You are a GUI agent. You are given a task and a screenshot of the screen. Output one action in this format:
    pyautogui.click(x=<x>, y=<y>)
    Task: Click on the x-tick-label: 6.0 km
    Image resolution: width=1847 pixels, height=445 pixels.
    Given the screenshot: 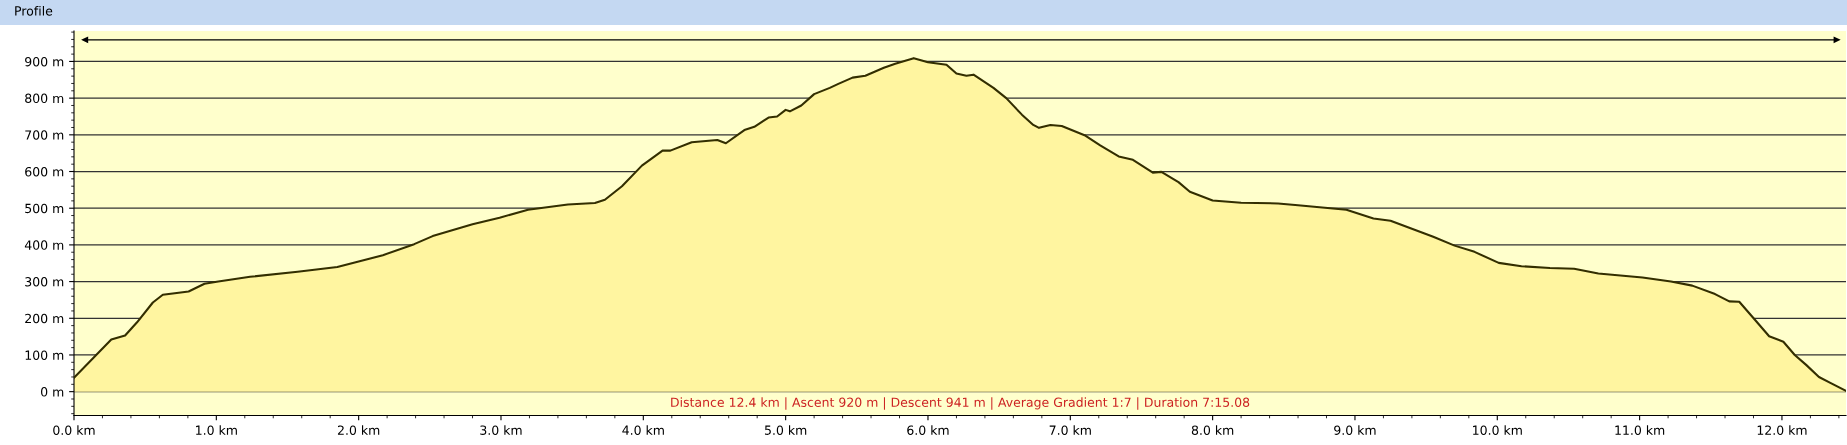 What is the action you would take?
    pyautogui.click(x=928, y=430)
    